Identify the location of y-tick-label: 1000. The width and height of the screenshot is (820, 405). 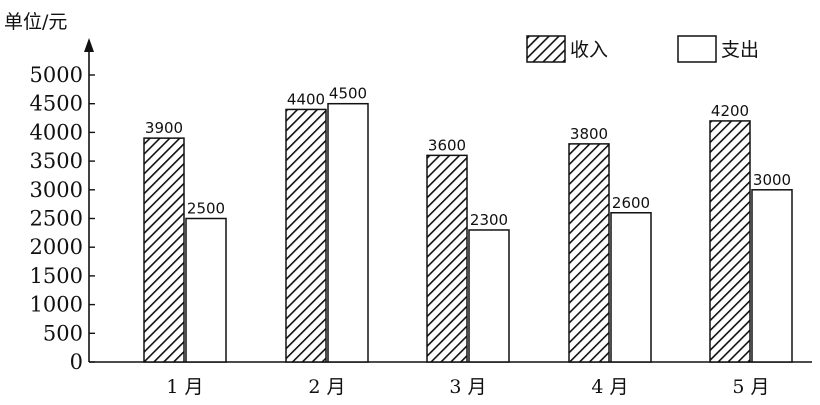
(56, 305).